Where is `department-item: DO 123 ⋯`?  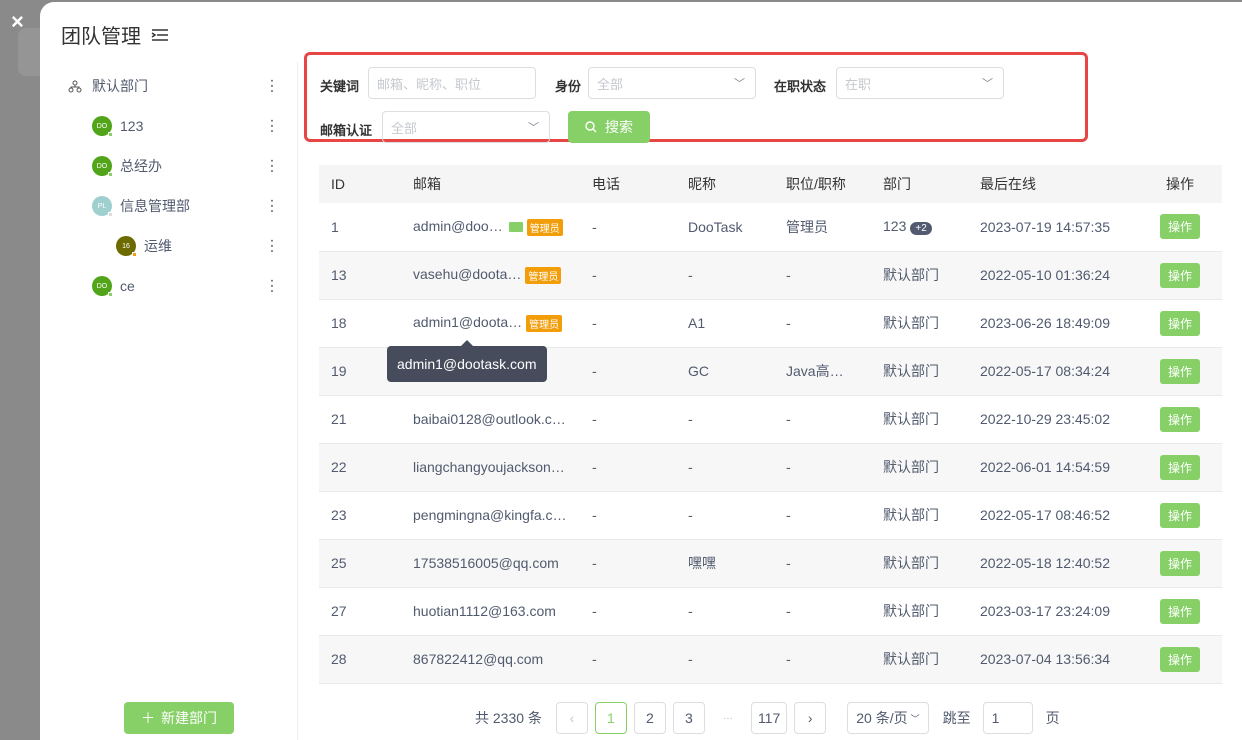 department-item: DO 123 ⋯ is located at coordinates (168, 126).